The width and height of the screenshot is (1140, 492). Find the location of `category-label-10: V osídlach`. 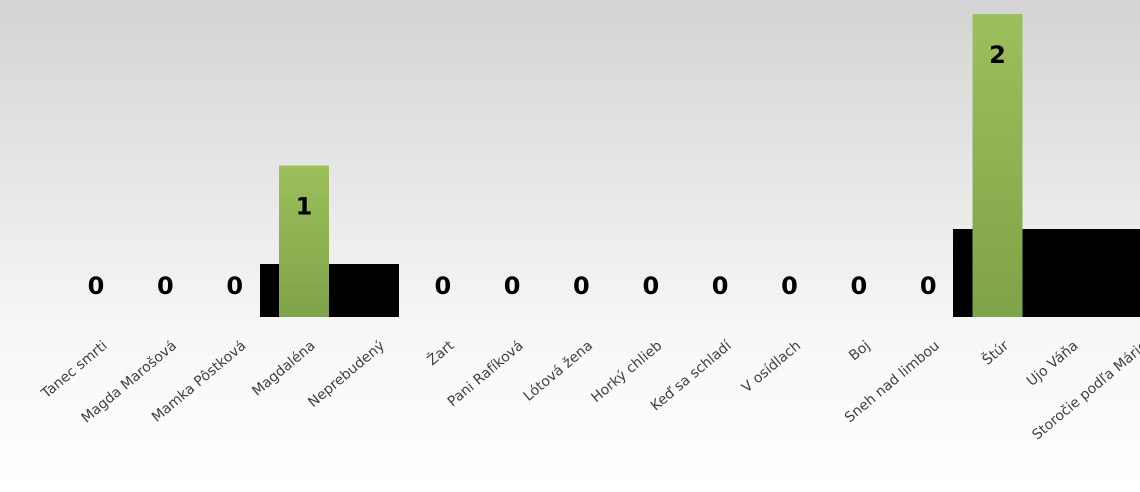

category-label-10: V osídlach is located at coordinates (771, 367).